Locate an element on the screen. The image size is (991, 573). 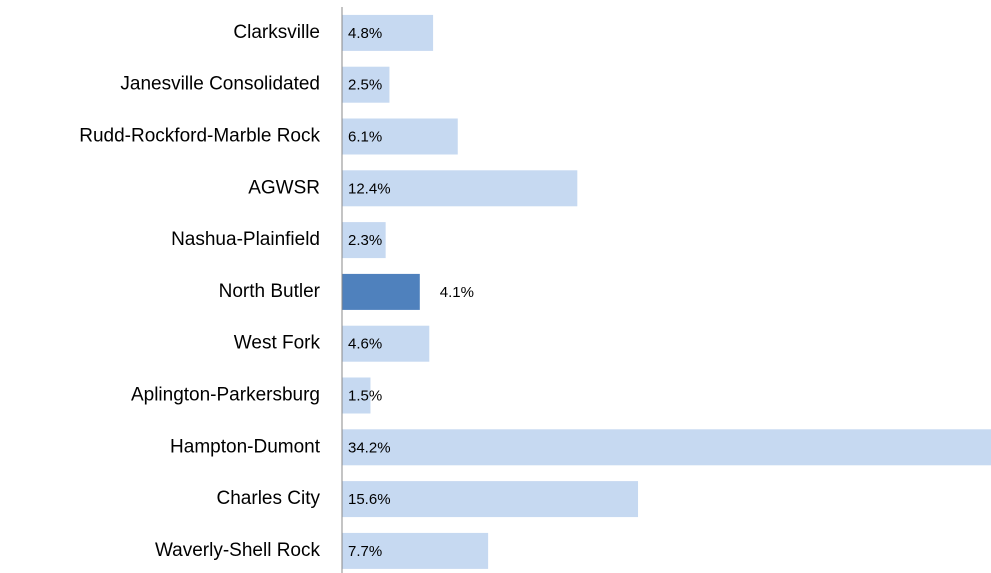
category-label: AGWSR is located at coordinates (284, 187).